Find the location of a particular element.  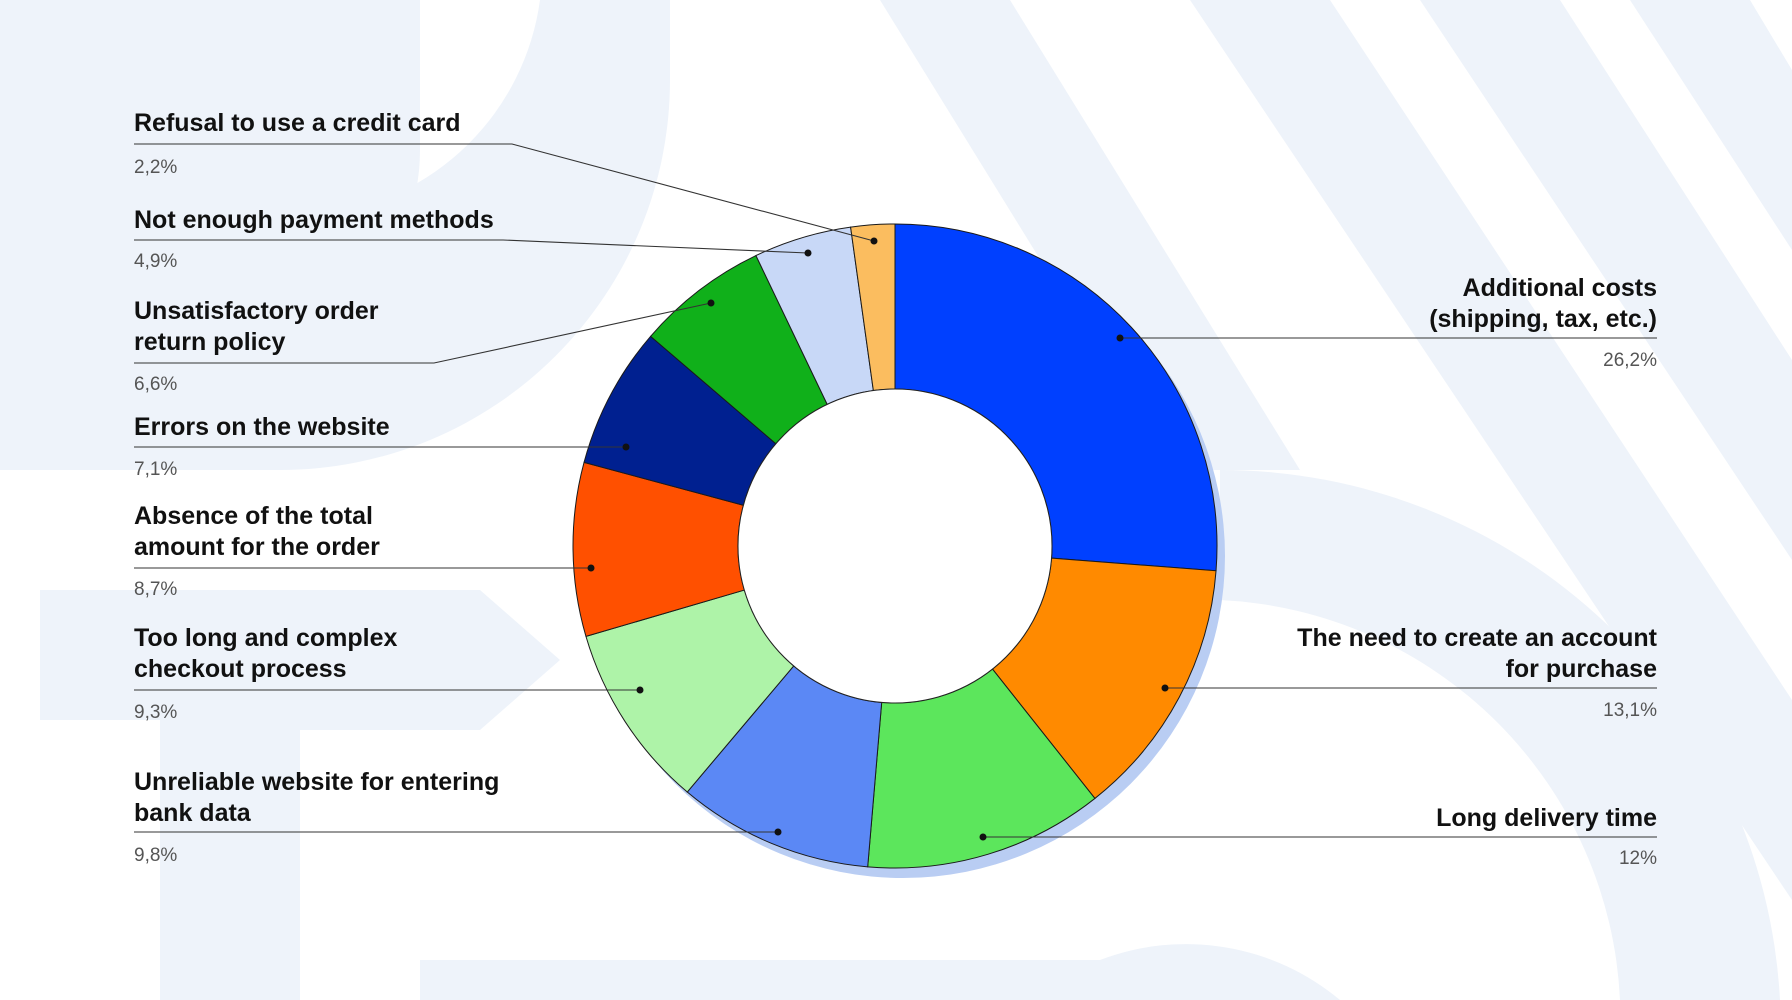

slice-label: Not enough payment methods is located at coordinates (314, 220).